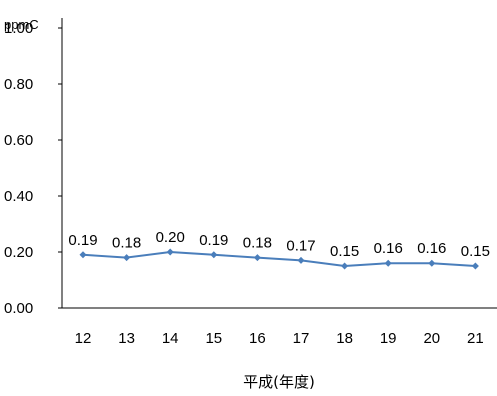 This screenshot has height=396, width=497. I want to click on y-tick-label: 0.60, so click(18, 140).